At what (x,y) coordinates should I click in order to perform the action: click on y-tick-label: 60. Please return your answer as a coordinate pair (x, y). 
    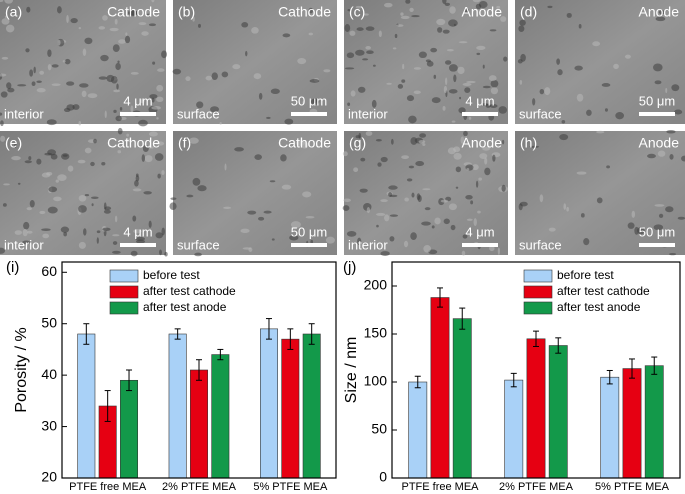
    Looking at the image, I should click on (49, 271).